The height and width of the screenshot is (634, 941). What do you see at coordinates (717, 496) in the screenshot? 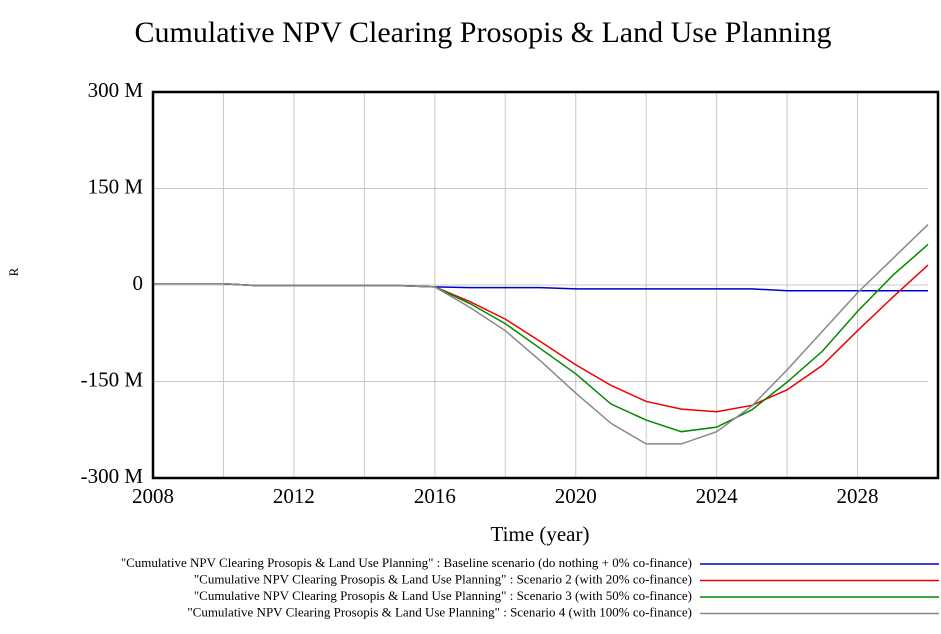
I see `x-tick-label: 2024` at bounding box center [717, 496].